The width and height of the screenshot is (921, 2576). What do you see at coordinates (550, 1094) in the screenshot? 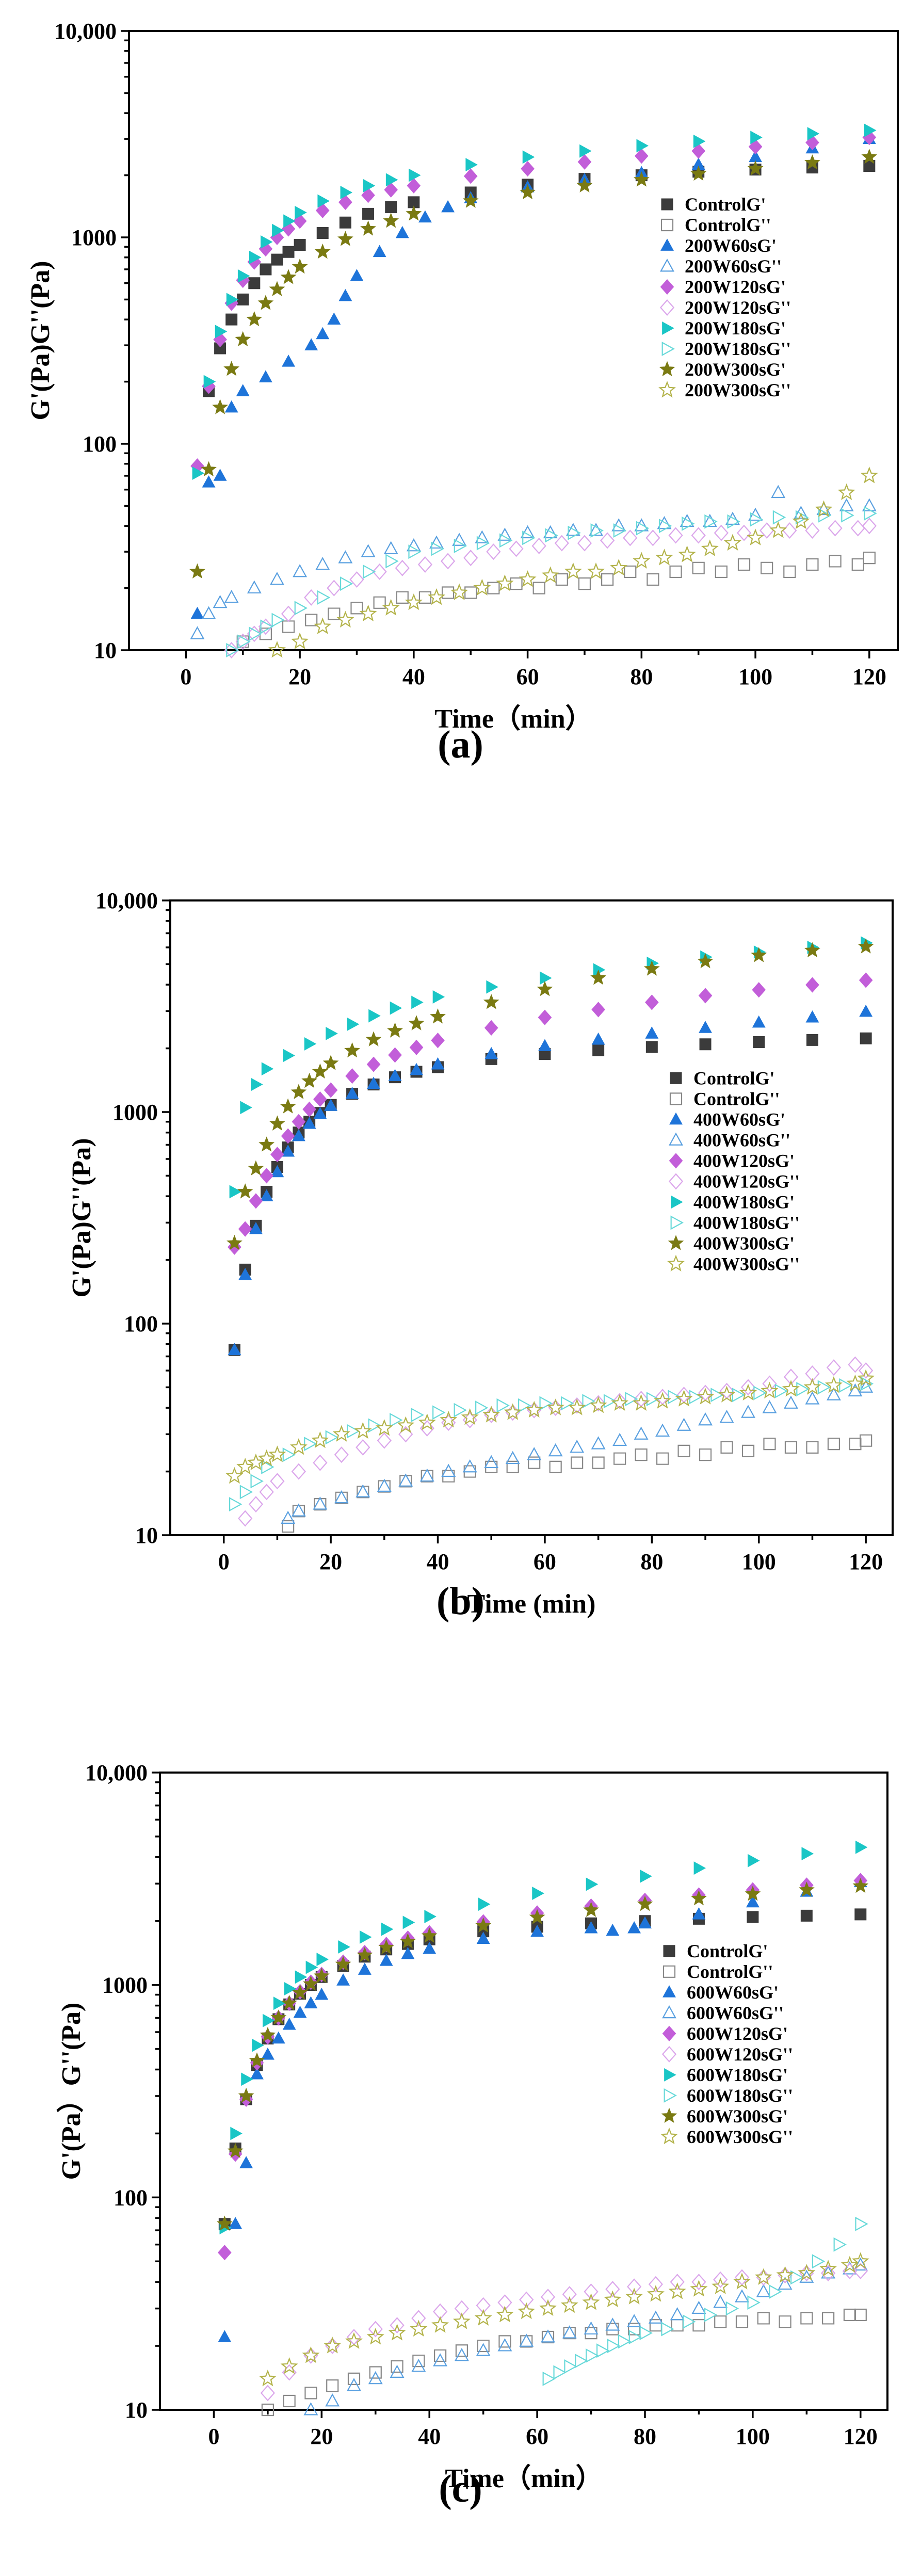
I see `series-400w300sg--8` at bounding box center [550, 1094].